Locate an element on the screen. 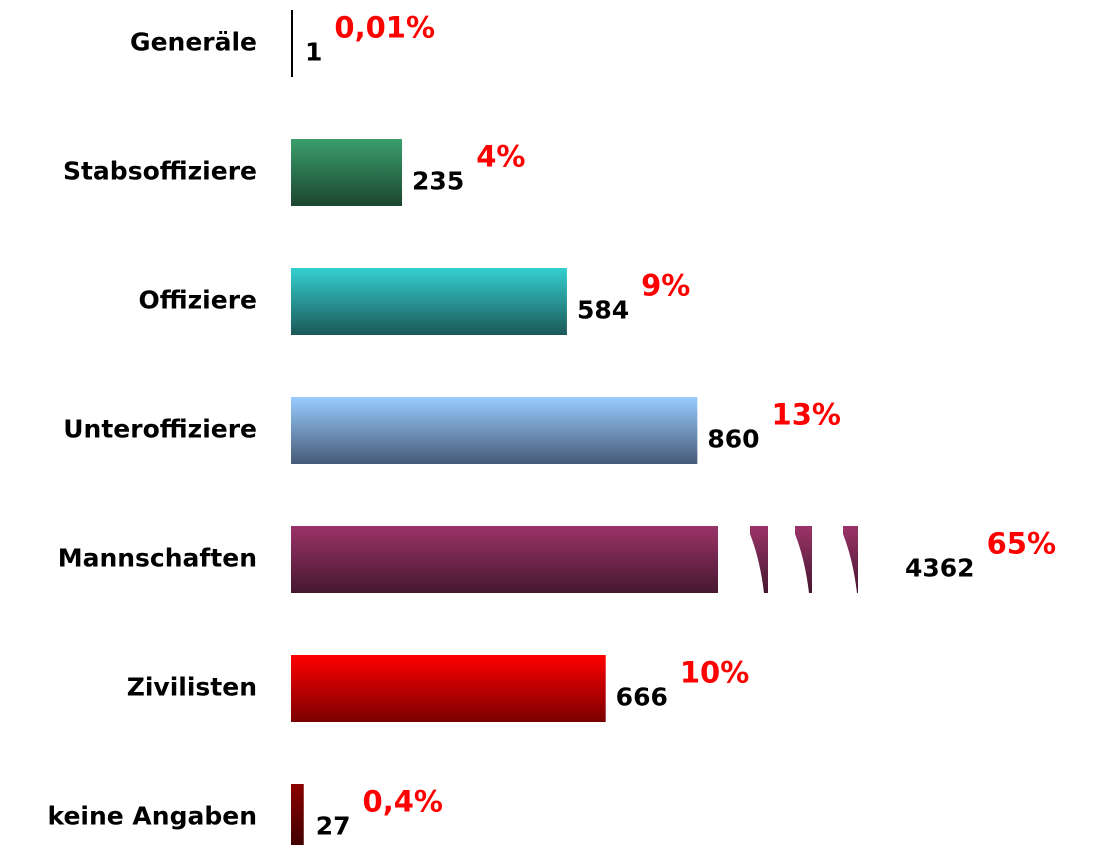  share-label: 4% is located at coordinates (500, 157).